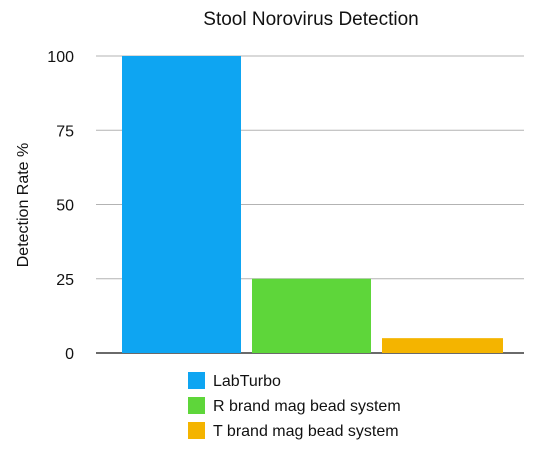  I want to click on chart-title: Stool Norovirus Detection, so click(310, 19).